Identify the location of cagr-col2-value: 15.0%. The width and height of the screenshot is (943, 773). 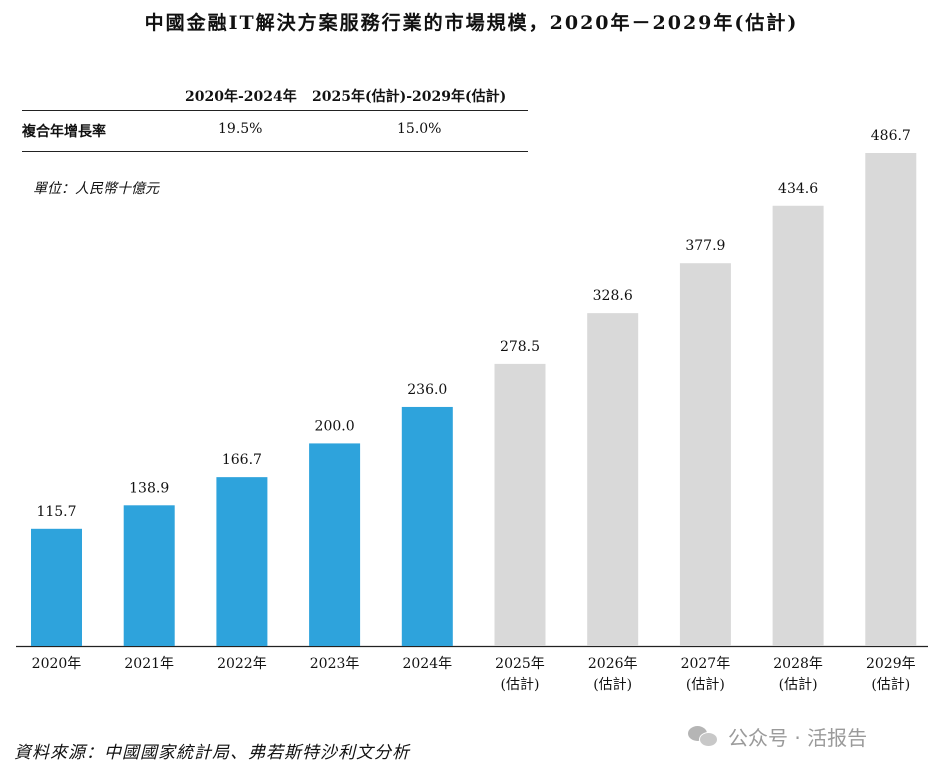
(419, 129).